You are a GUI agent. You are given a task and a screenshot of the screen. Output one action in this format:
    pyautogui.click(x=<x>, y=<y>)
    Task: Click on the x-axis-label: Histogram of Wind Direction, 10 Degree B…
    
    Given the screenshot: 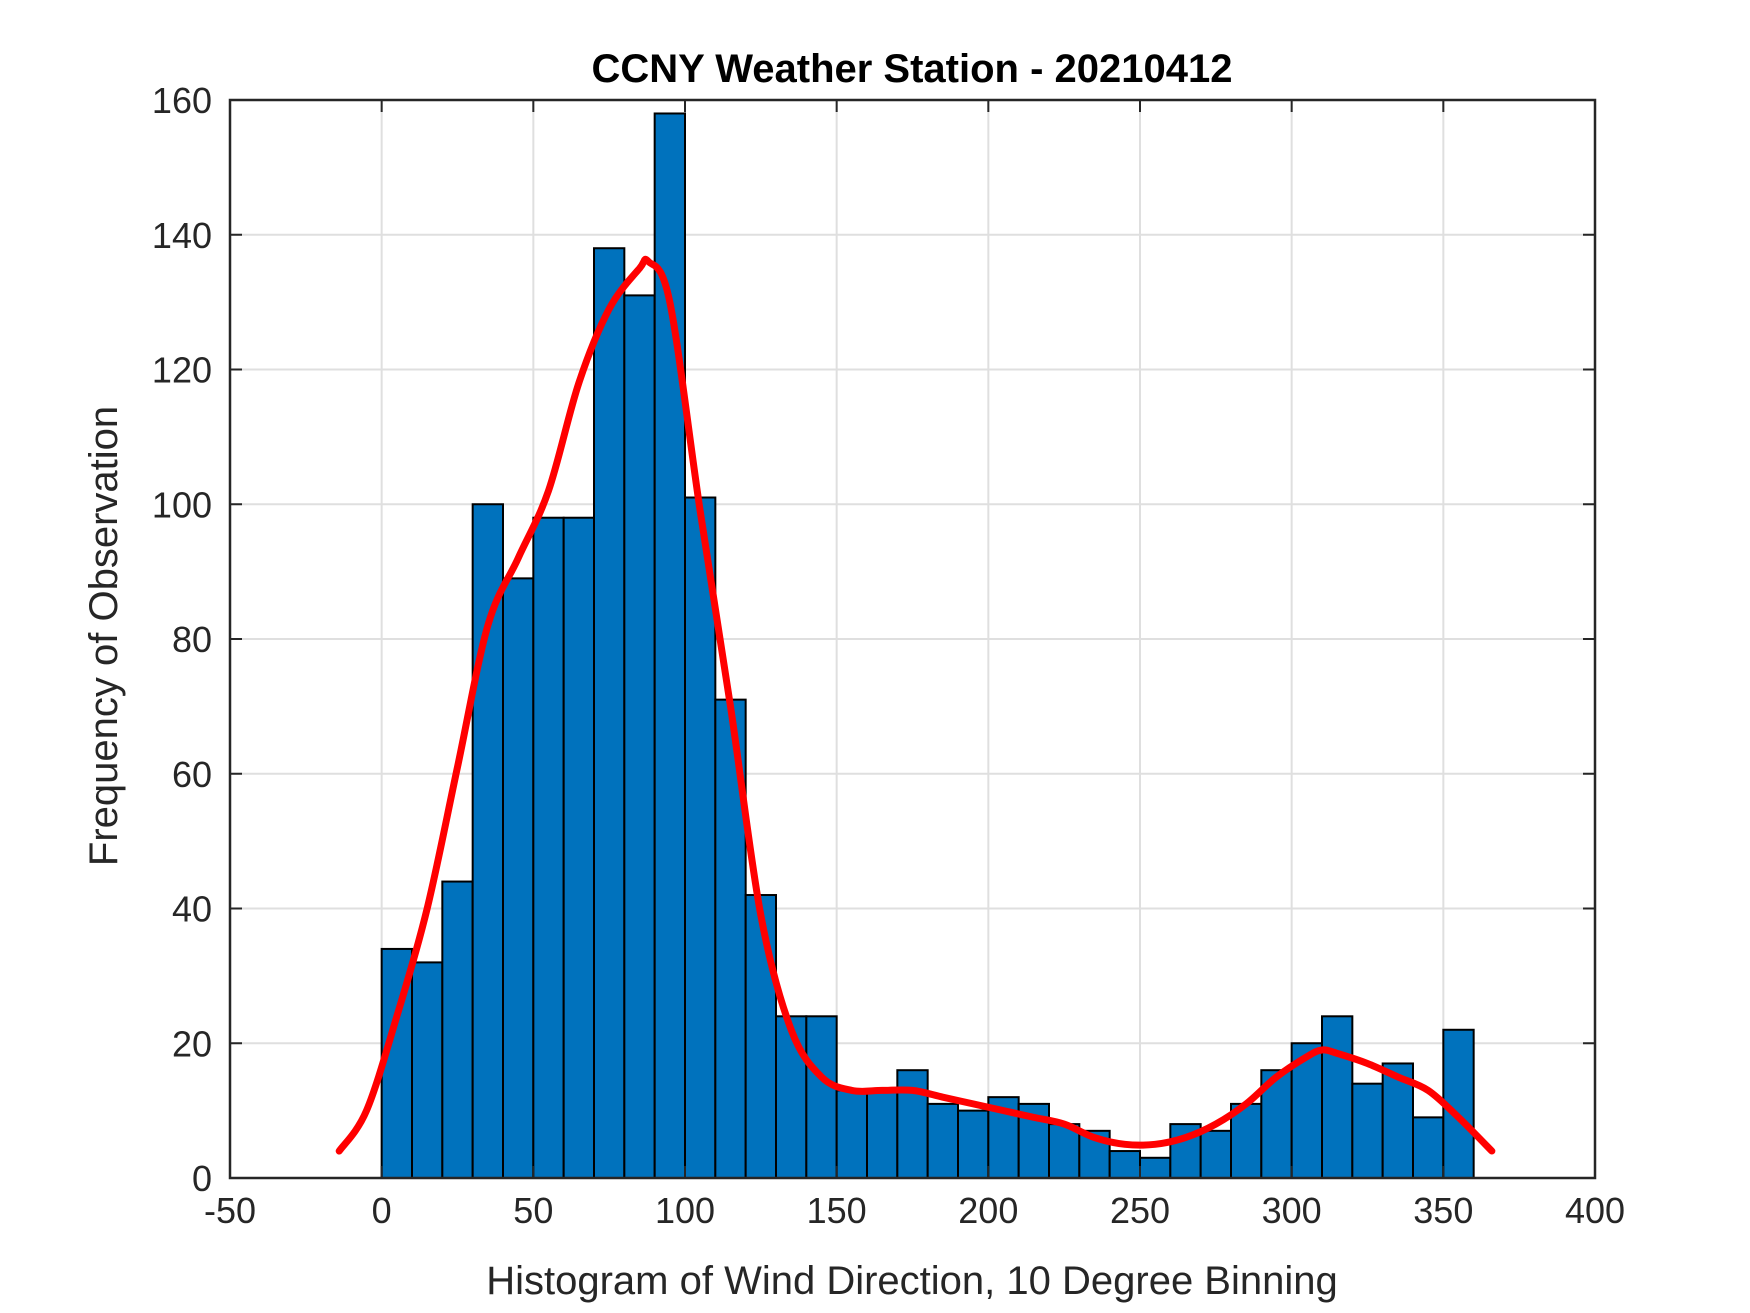 What is the action you would take?
    pyautogui.click(x=912, y=1281)
    